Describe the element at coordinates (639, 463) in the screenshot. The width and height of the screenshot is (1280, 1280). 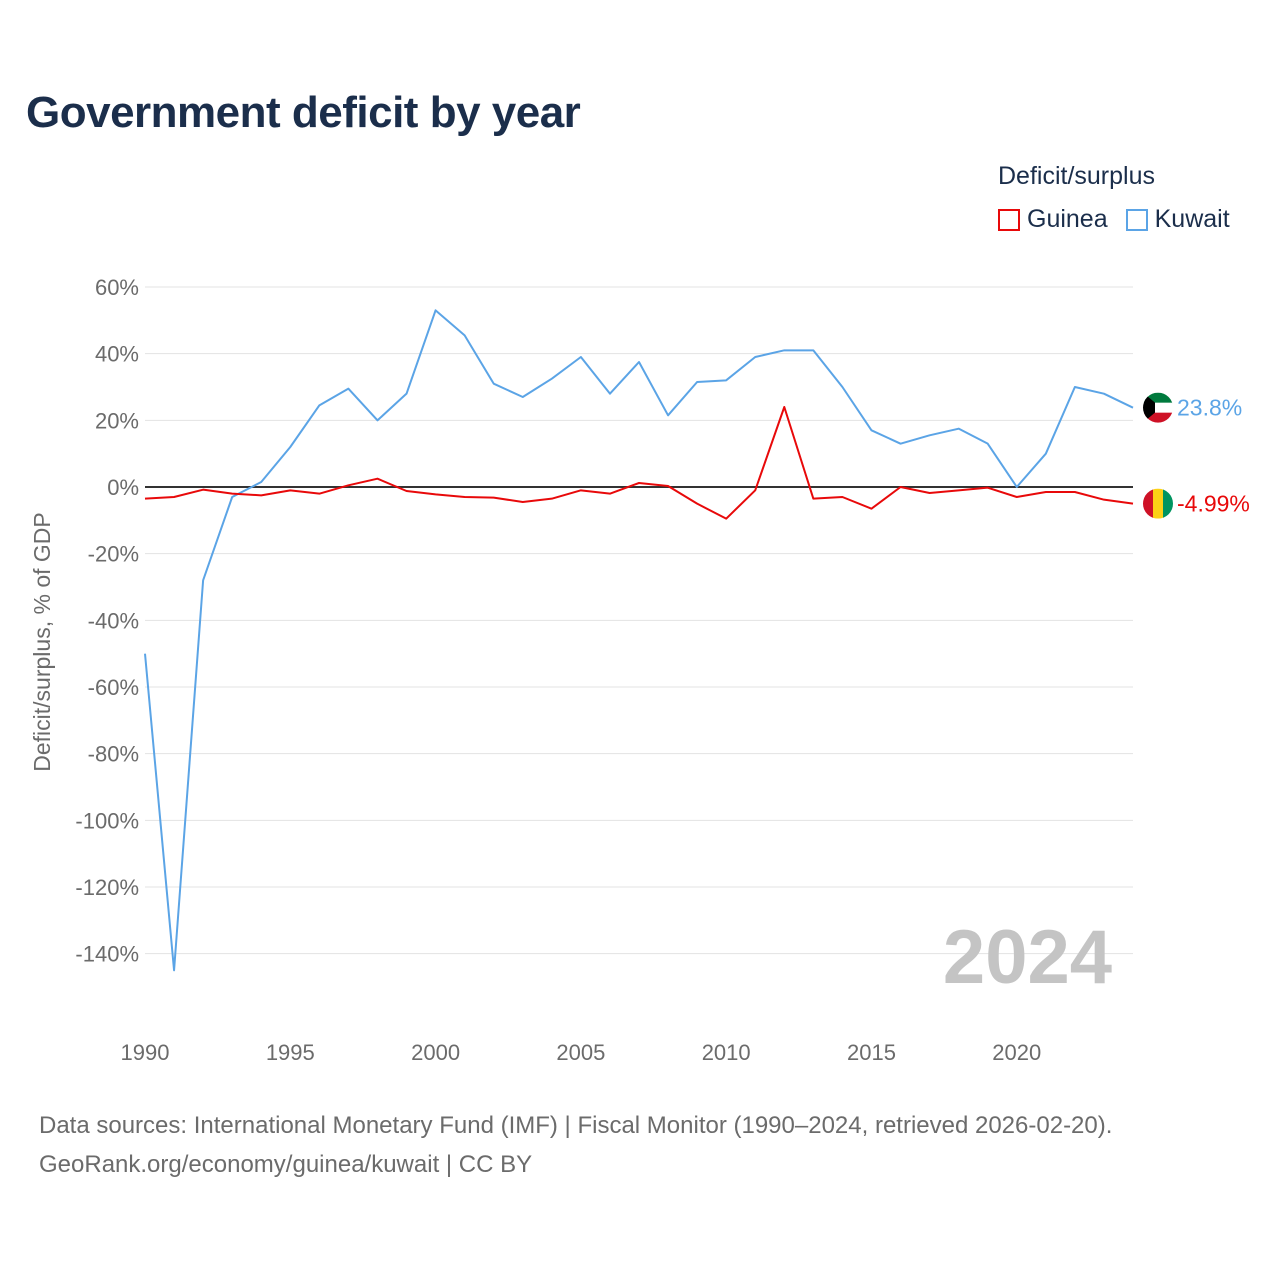
I see `series-line-guinea` at that location.